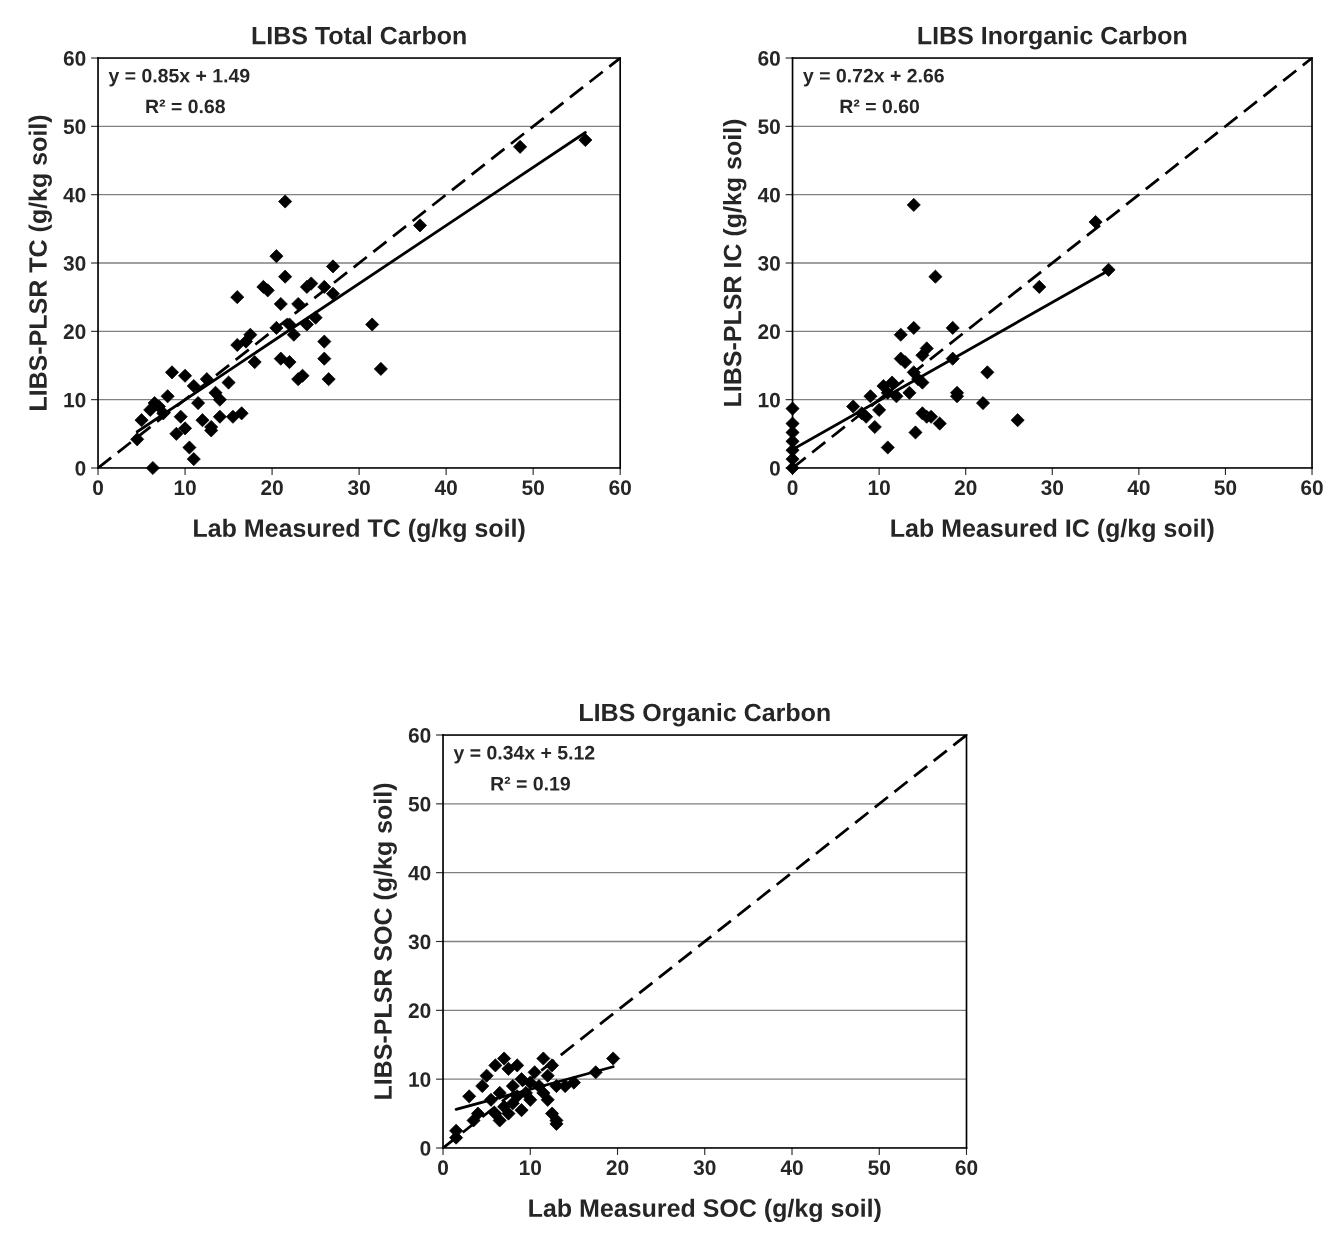 The width and height of the screenshot is (1332, 1256). I want to click on chart-title: LIBS Total Carbon, so click(359, 35).